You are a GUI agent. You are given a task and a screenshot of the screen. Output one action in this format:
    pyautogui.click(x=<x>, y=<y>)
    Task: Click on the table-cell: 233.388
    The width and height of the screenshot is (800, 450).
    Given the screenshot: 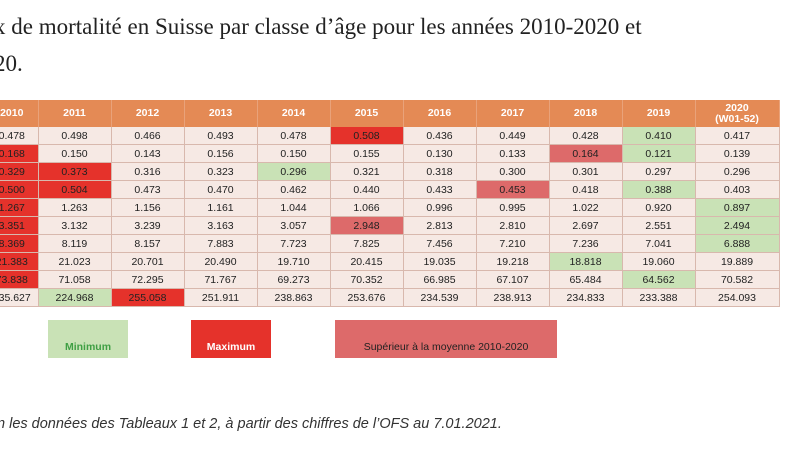 What is the action you would take?
    pyautogui.click(x=659, y=297)
    